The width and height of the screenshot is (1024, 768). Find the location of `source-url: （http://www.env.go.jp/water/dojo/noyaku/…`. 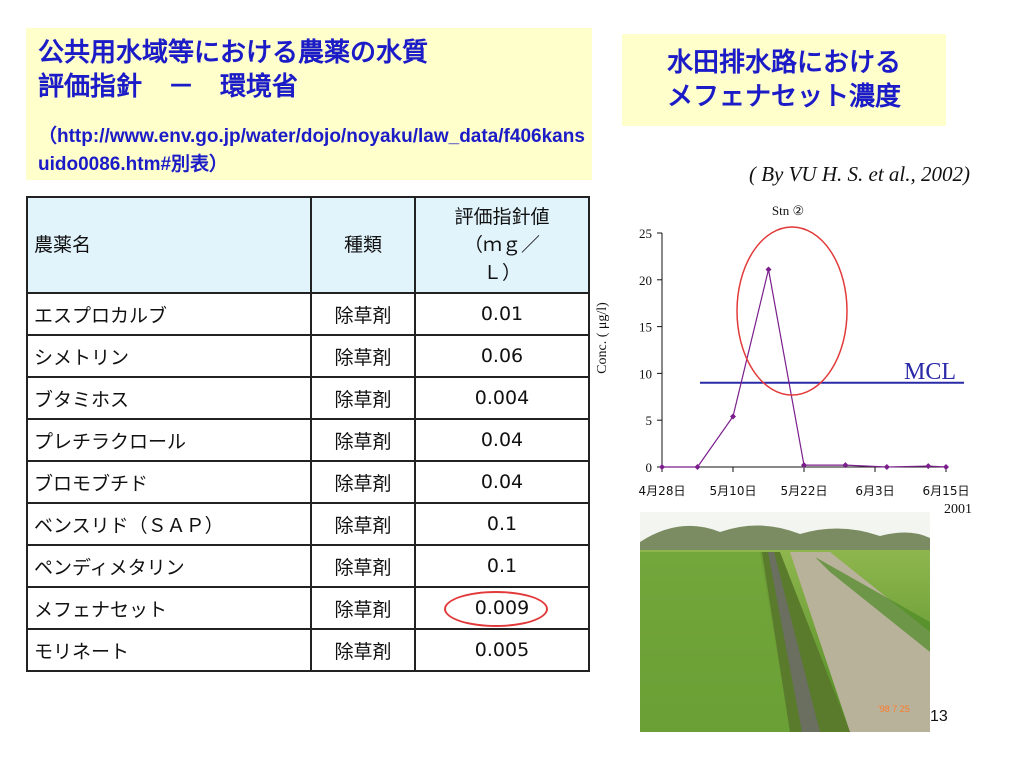

source-url: （http://www.env.go.jp/water/dojo/noyaku/… is located at coordinates (311, 150).